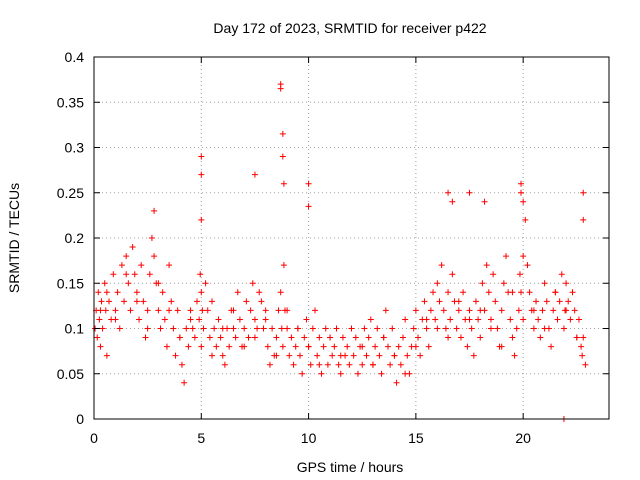 This screenshot has width=640, height=480. Describe the element at coordinates (523, 438) in the screenshot. I see `x-tick-label: 20` at that location.